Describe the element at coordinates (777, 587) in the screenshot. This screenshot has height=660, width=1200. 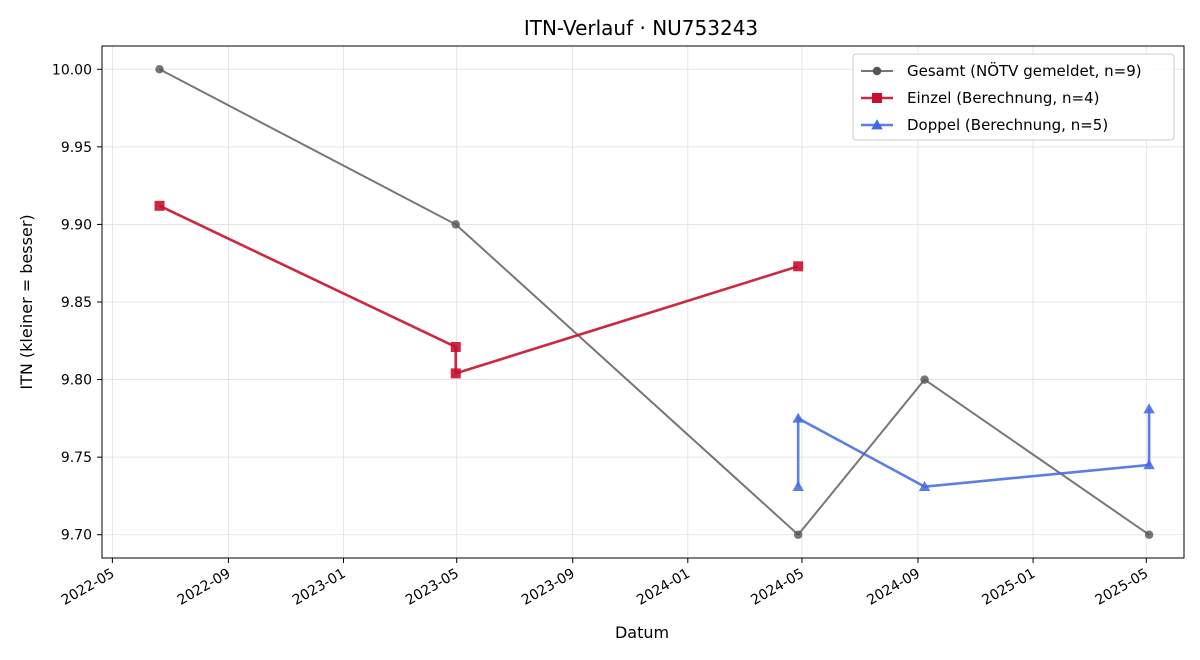
I see `x-tick-label: 2024-05` at that location.